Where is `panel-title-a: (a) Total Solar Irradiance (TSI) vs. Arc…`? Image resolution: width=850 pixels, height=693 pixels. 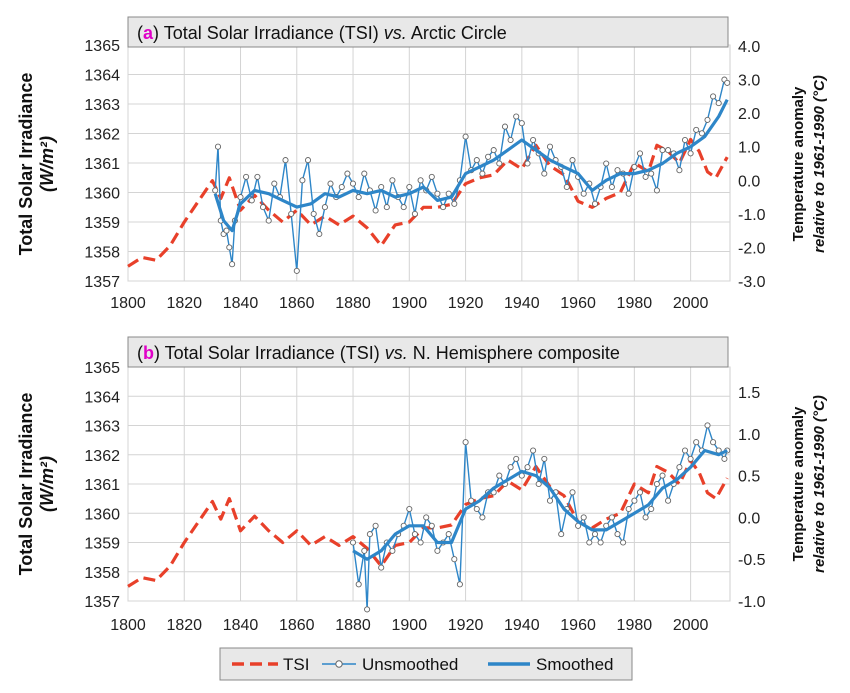
panel-title-a: (a) Total Solar Irradiance (TSI) vs. Arc… is located at coordinates (322, 33).